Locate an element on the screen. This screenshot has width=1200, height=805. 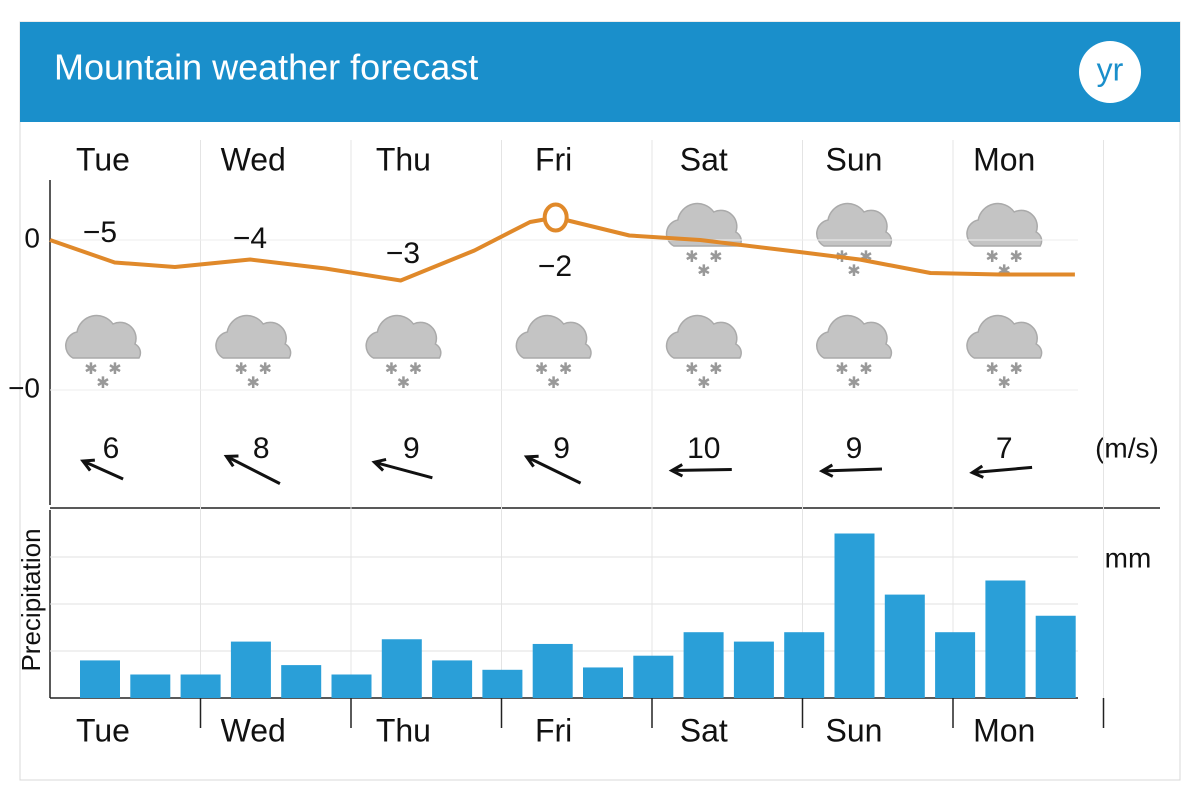
wind-speed: 10 is located at coordinates (703, 448).